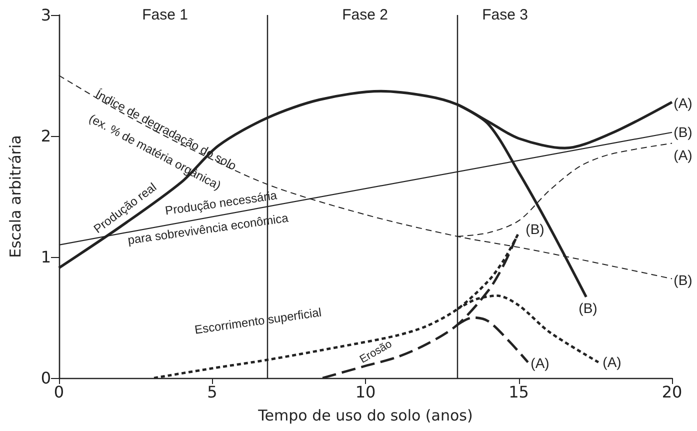 Image resolution: width=697 pixels, height=431 pixels. Describe the element at coordinates (365, 392) in the screenshot. I see `x-tick-label: 10` at that location.